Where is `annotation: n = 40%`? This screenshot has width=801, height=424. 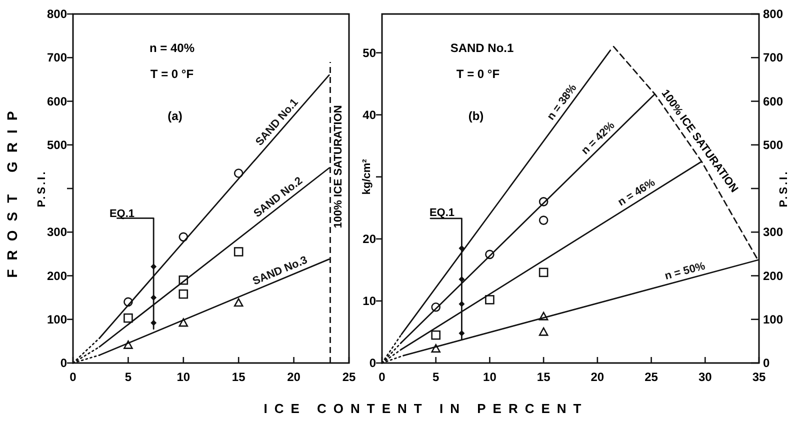 annotation: n = 40% is located at coordinates (172, 48).